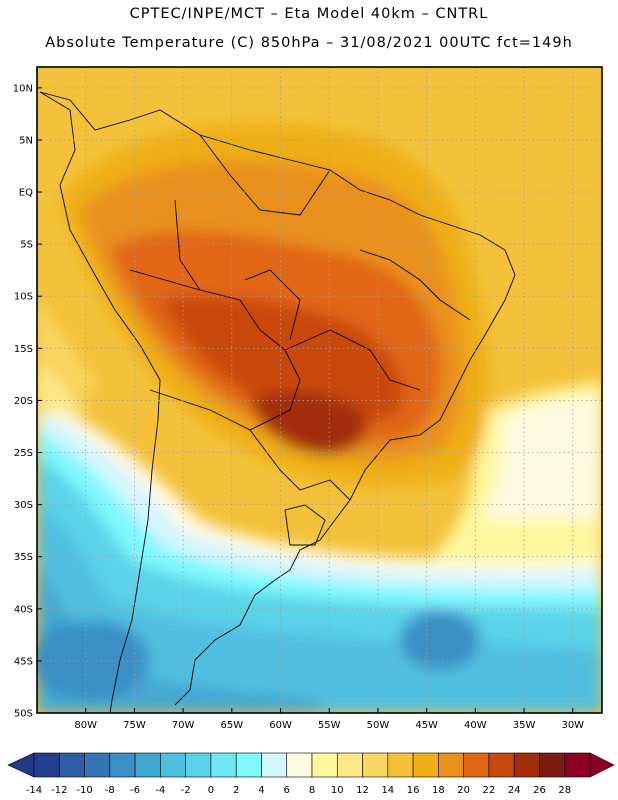 The width and height of the screenshot is (618, 800). I want to click on lat-label: 40S, so click(23, 609).